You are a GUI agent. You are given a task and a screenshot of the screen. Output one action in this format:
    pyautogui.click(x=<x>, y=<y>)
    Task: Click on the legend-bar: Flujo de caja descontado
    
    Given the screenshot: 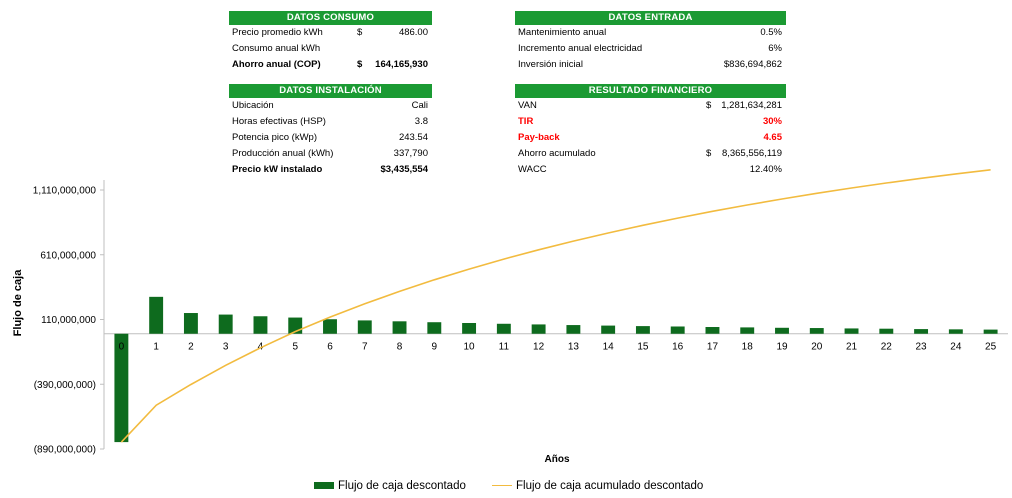 What is the action you would take?
    pyautogui.click(x=390, y=486)
    